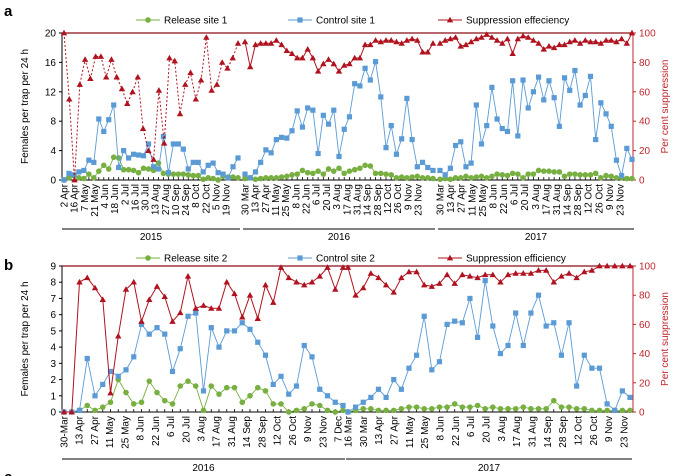 The height and width of the screenshot is (476, 687). I want to click on suppression-series-line, so click(339, 55).